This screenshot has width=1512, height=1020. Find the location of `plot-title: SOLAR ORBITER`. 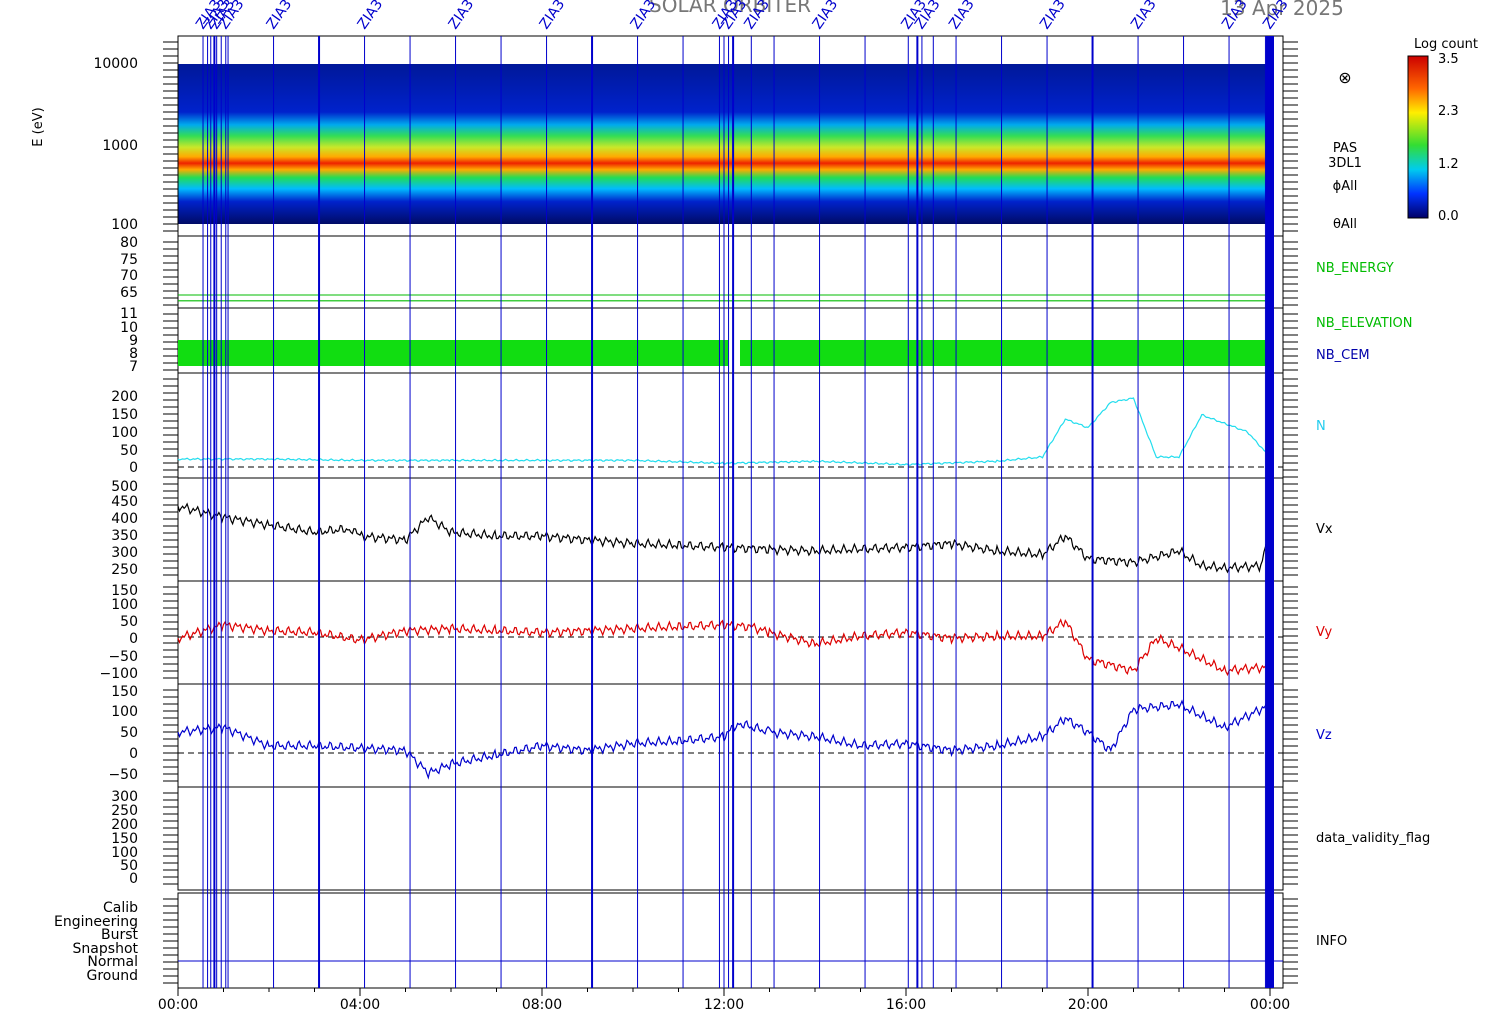

plot-title: SOLAR ORBITER is located at coordinates (730, 8).